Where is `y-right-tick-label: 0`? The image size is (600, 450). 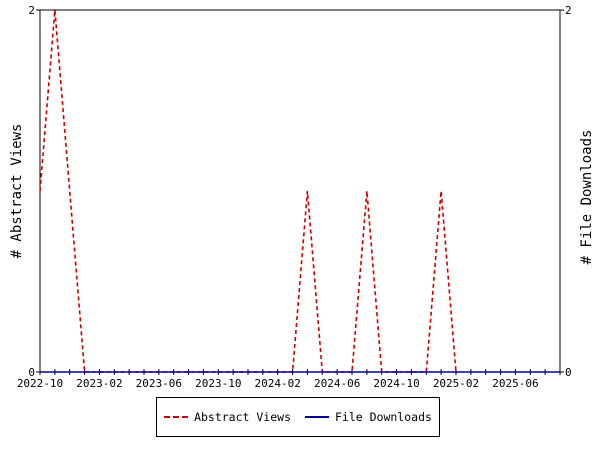 y-right-tick-label: 0 is located at coordinates (568, 372).